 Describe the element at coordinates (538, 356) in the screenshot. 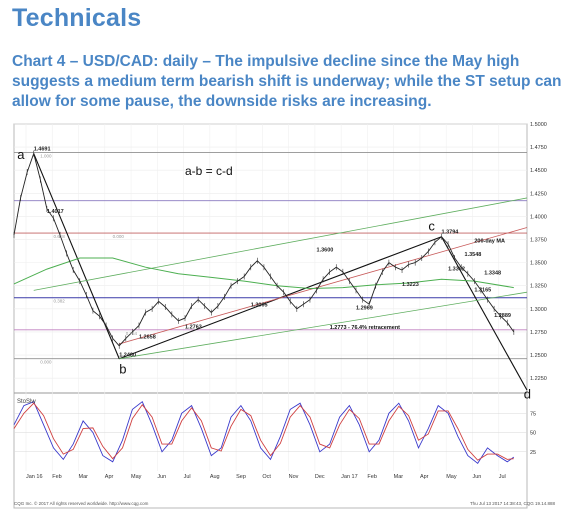

I see `price-y-tick-label: 1.2500` at that location.